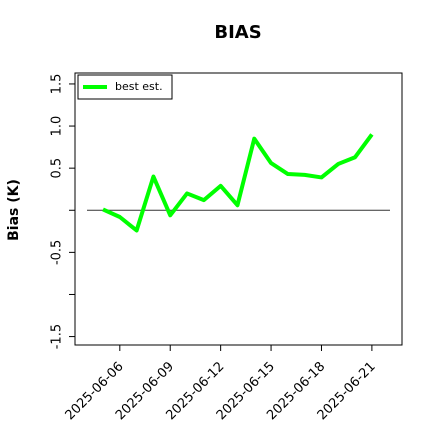 The height and width of the screenshot is (444, 440). I want to click on legend: best est., so click(125, 87).